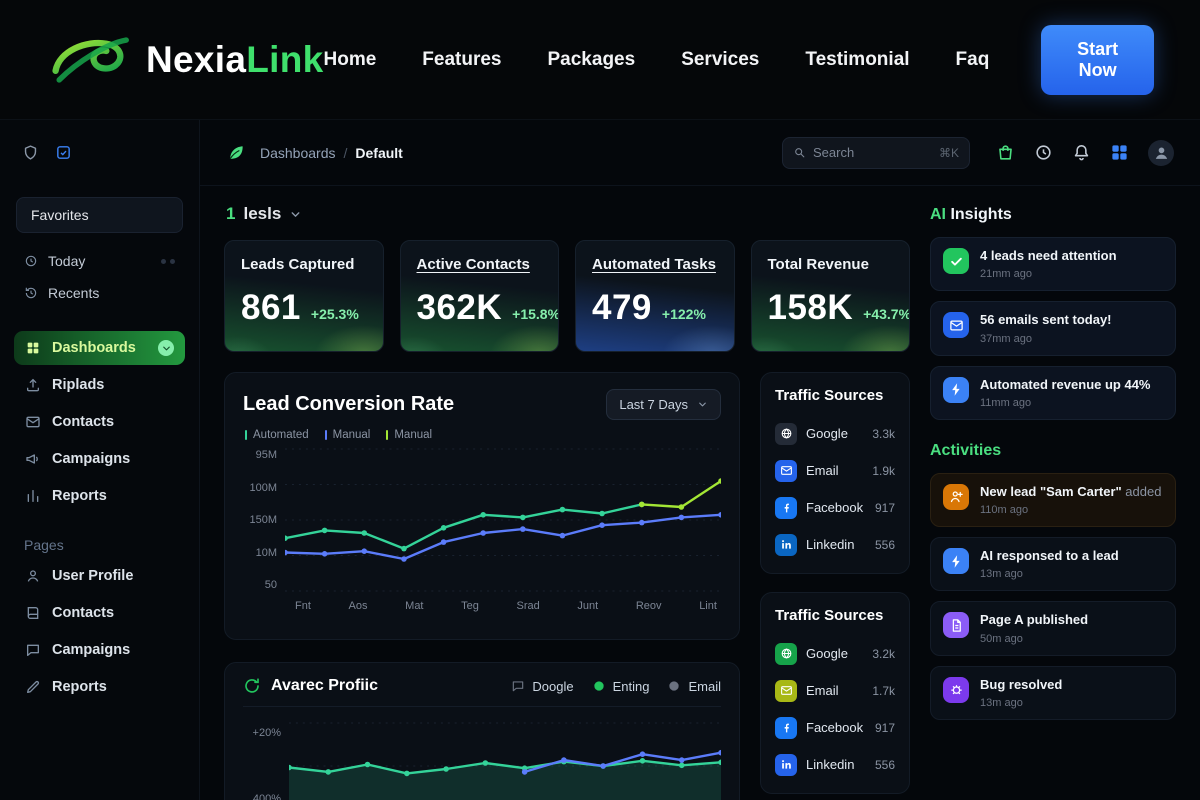  What do you see at coordinates (956, 625) in the screenshot?
I see `page-icon` at bounding box center [956, 625].